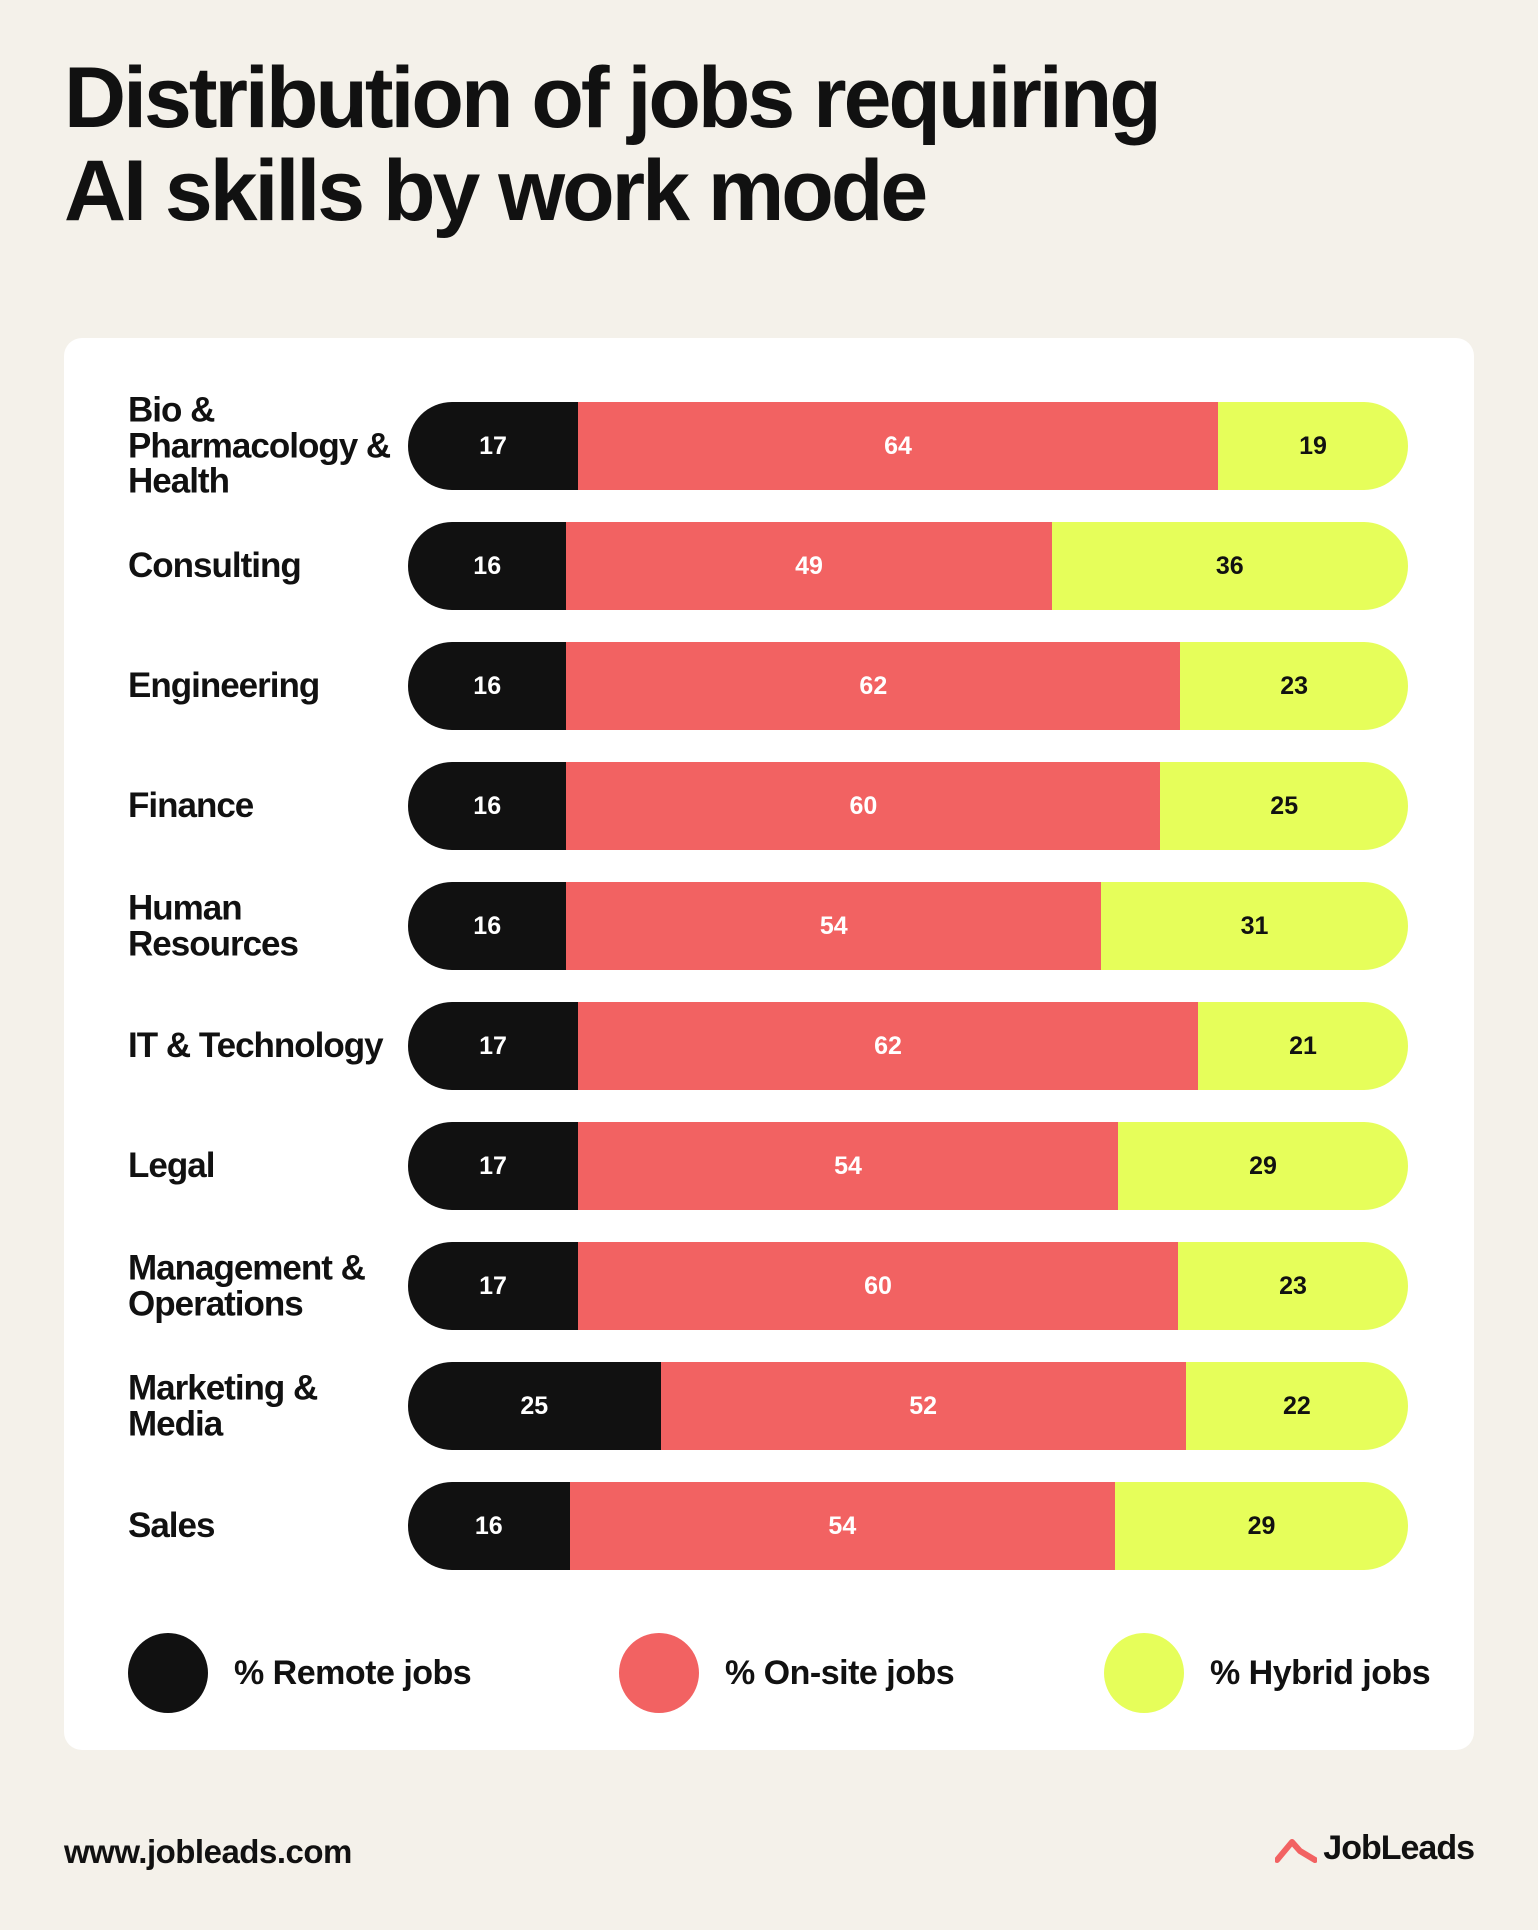 The image size is (1538, 1930). What do you see at coordinates (613, 98) in the screenshot?
I see `chart-title-line-1: Distribution of jobs requiring` at bounding box center [613, 98].